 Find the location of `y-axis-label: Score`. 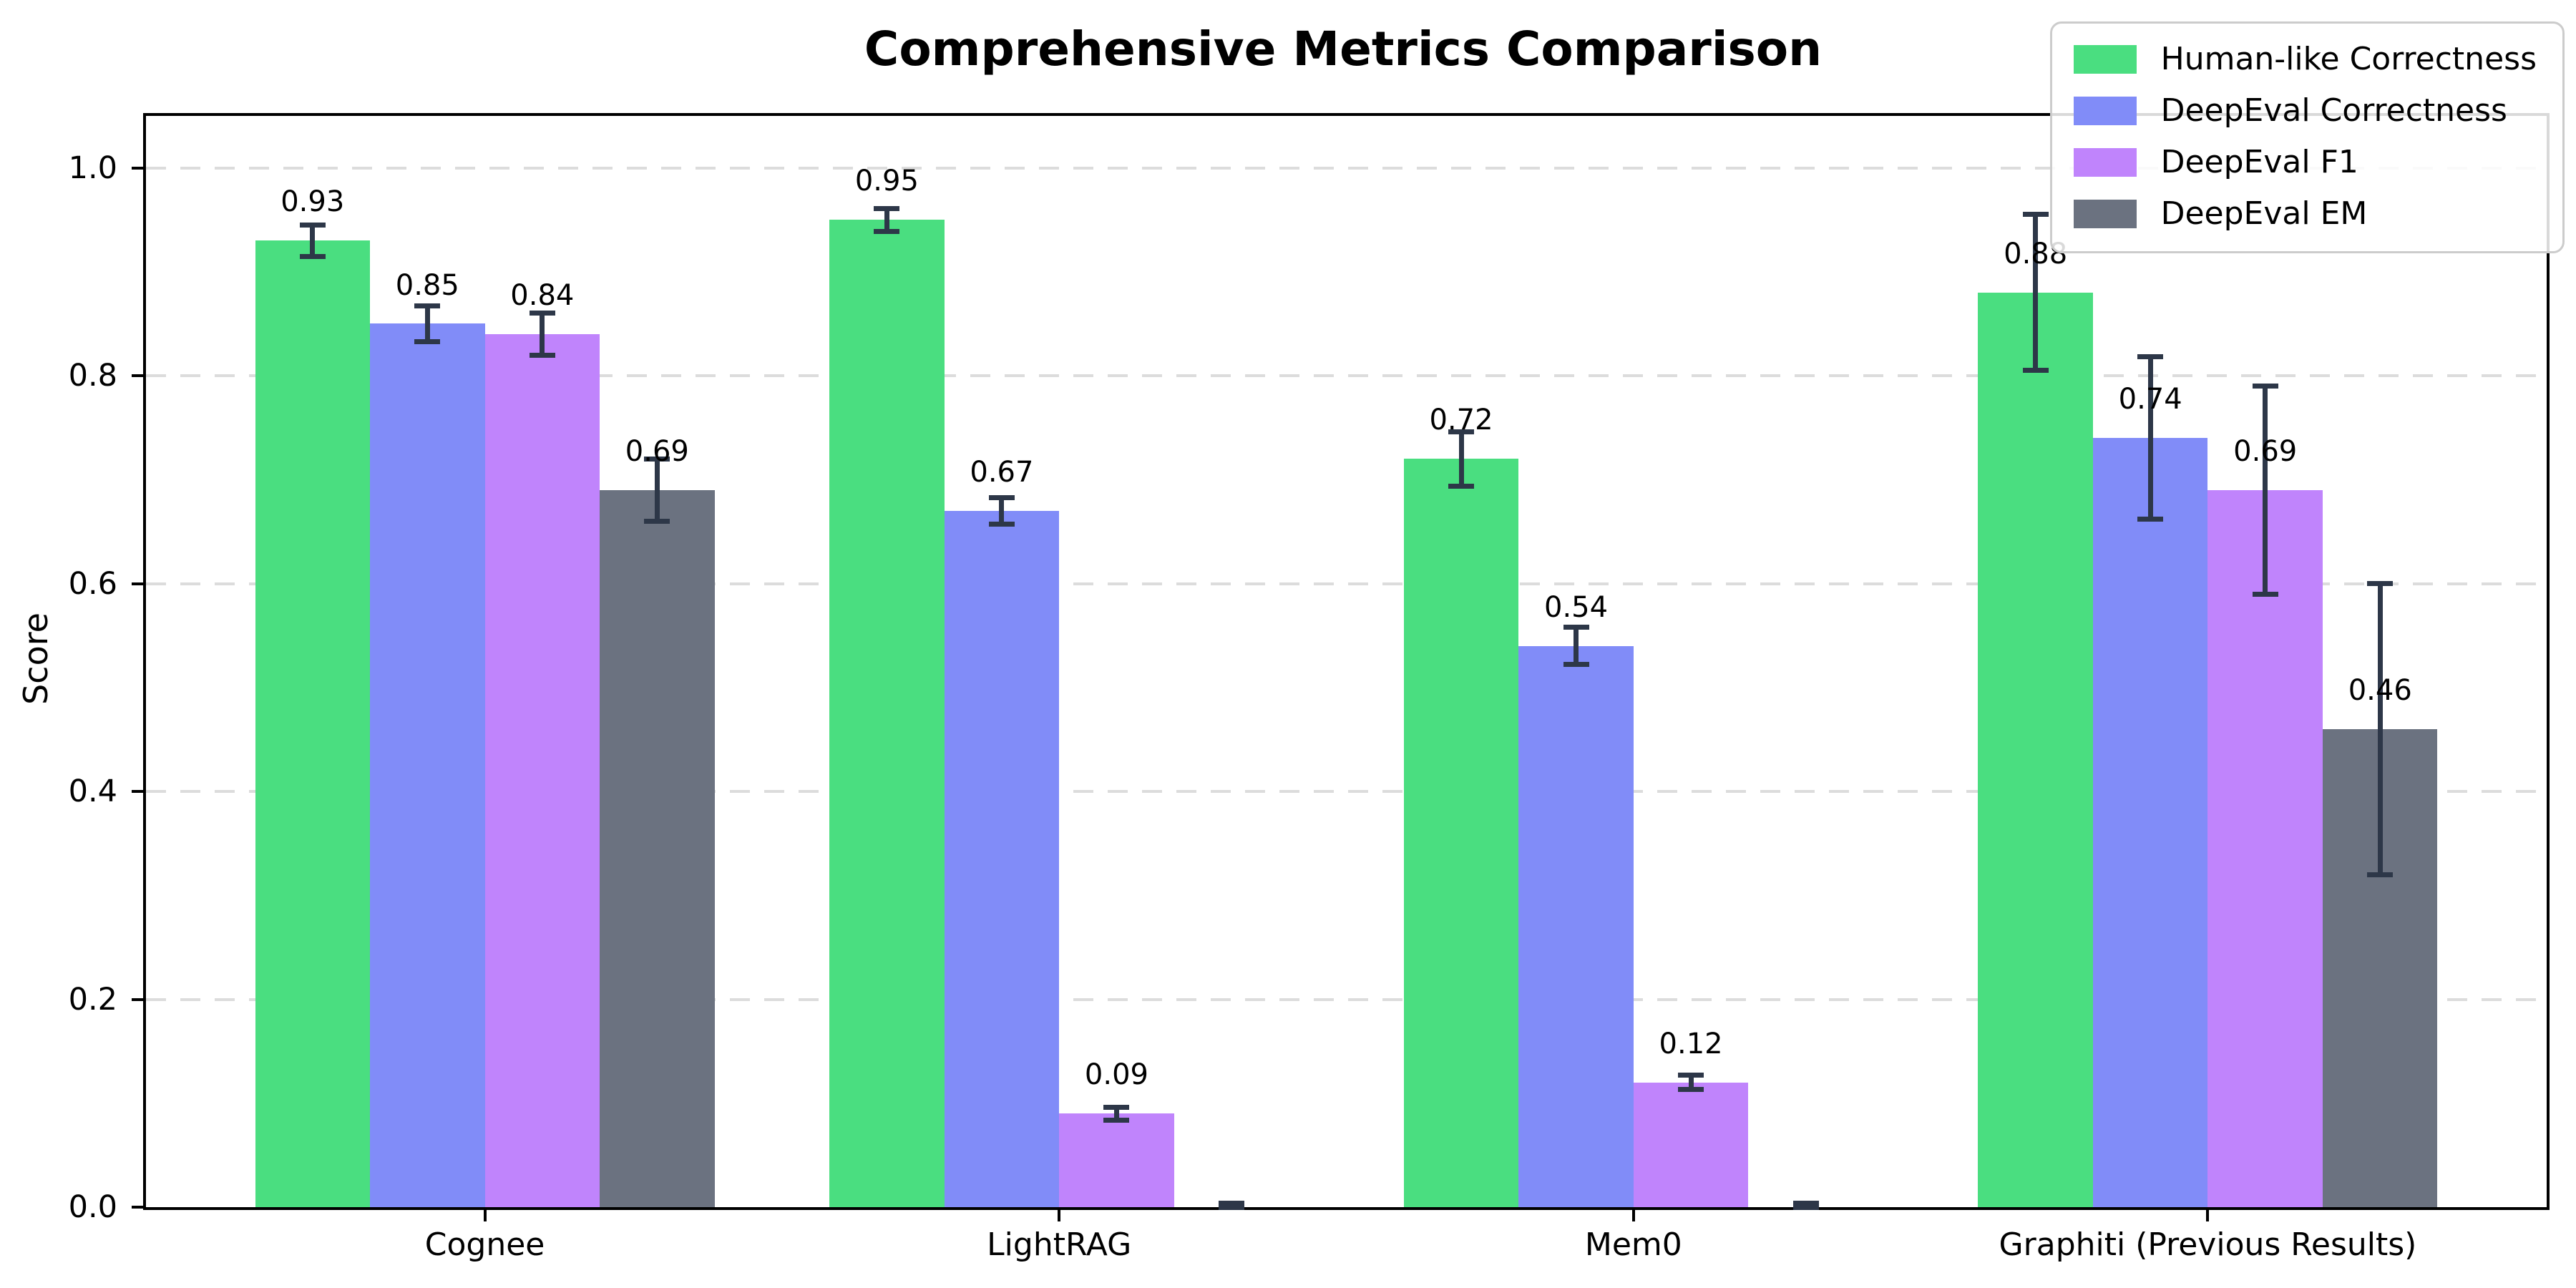

y-axis-label: Score is located at coordinates (35, 659).